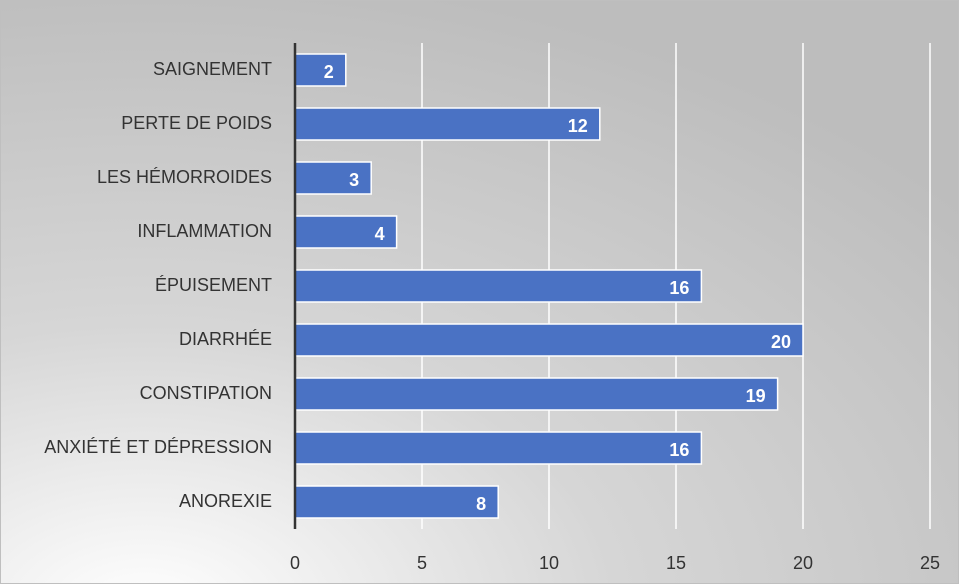 The width and height of the screenshot is (959, 584). I want to click on x-tick-label: 25, so click(930, 563).